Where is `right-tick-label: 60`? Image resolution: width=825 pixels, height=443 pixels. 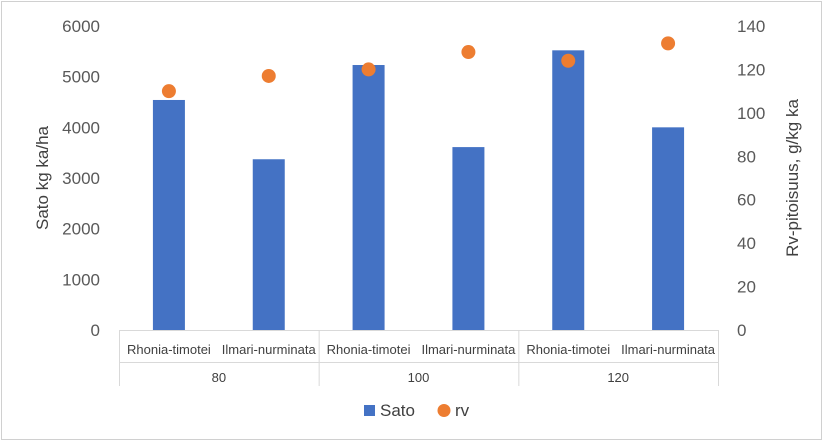
right-tick-label: 60 is located at coordinates (746, 200).